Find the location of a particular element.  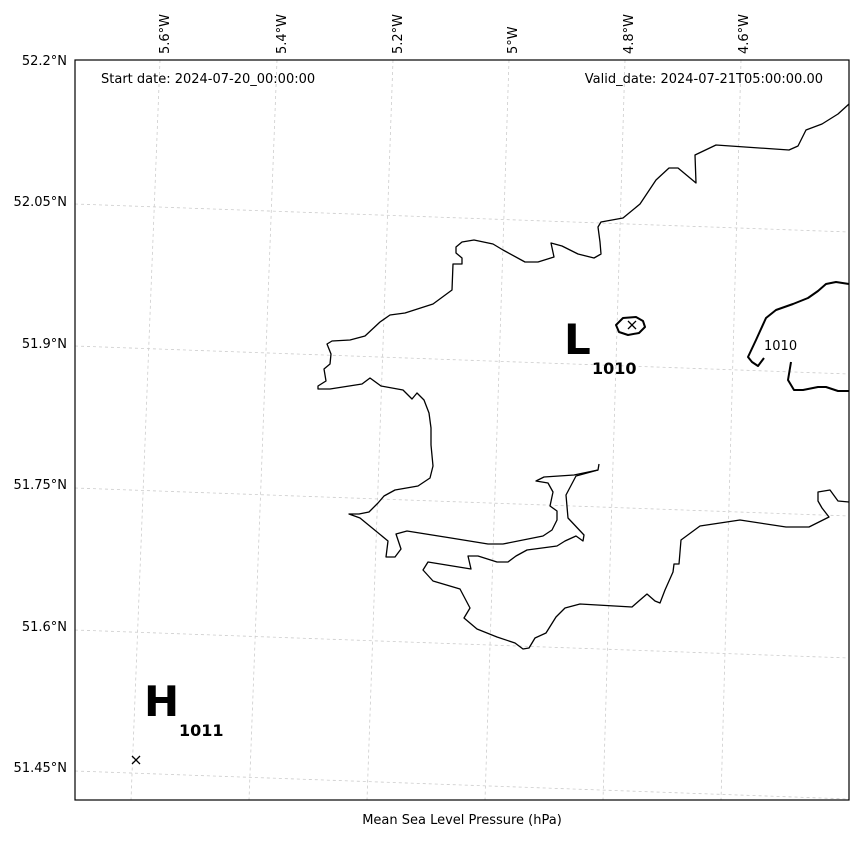

meridian-4.8w is located at coordinates (614, 430).